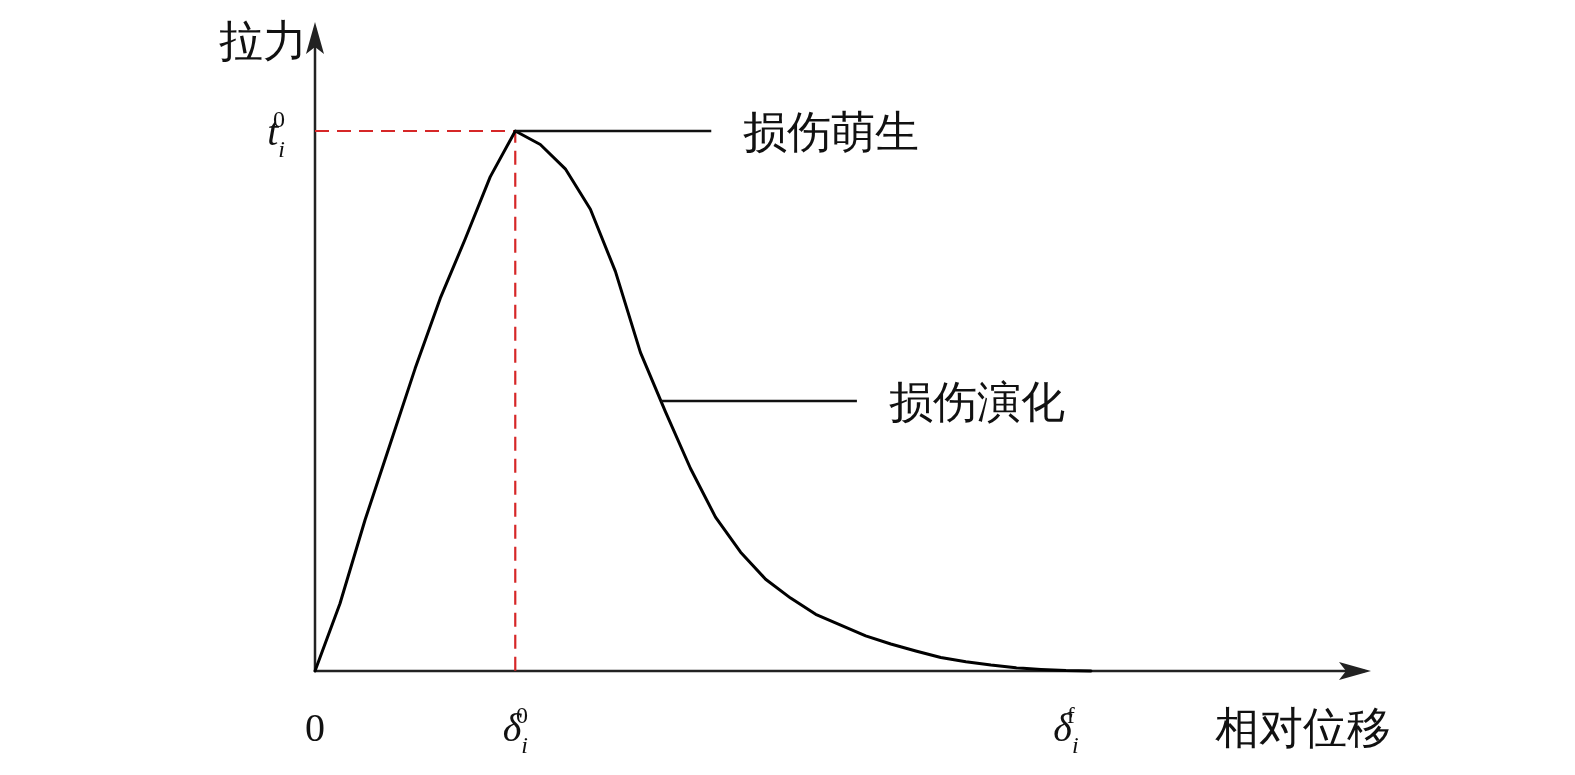 This screenshot has height=775, width=1575. I want to click on x-axis-title: 相对位移, so click(1303, 728).